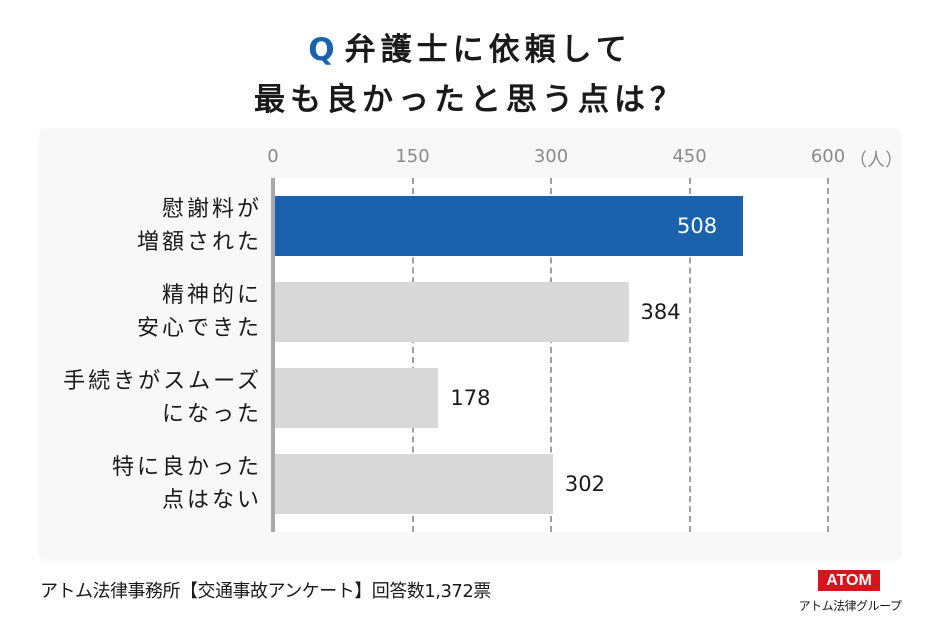 This screenshot has width=940, height=627. I want to click on category-label: 慰謝料が増額された, so click(142, 226).